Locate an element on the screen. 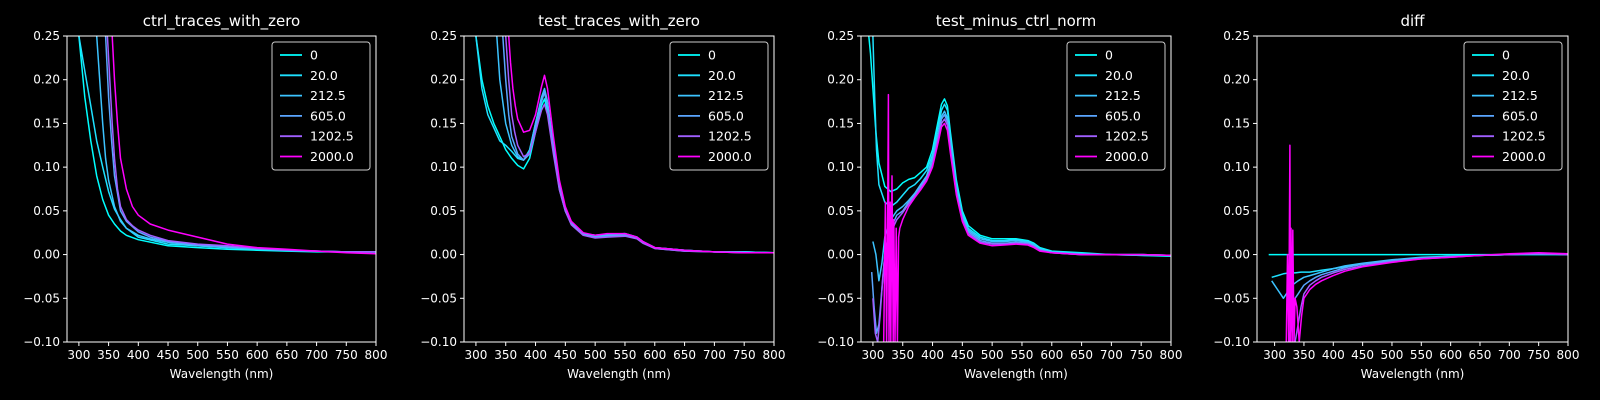  axes-frame is located at coordinates (221, 189).